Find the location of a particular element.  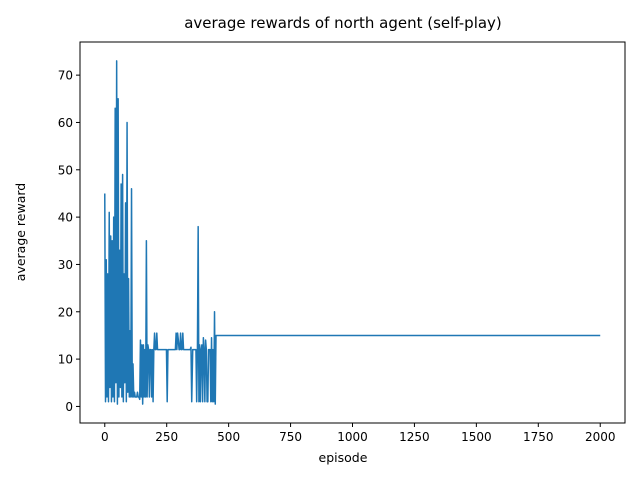

x-tick-label: 2000 is located at coordinates (600, 437).